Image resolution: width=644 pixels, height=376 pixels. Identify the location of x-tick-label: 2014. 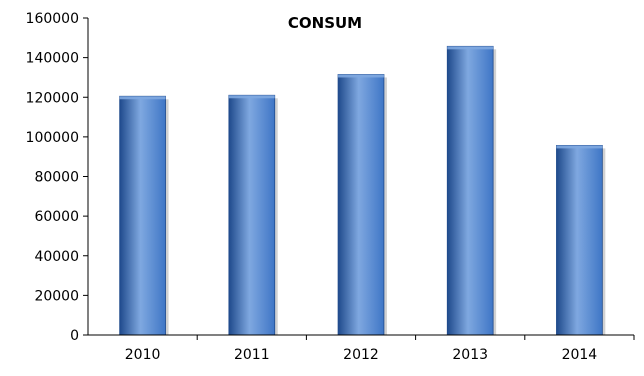
(580, 355).